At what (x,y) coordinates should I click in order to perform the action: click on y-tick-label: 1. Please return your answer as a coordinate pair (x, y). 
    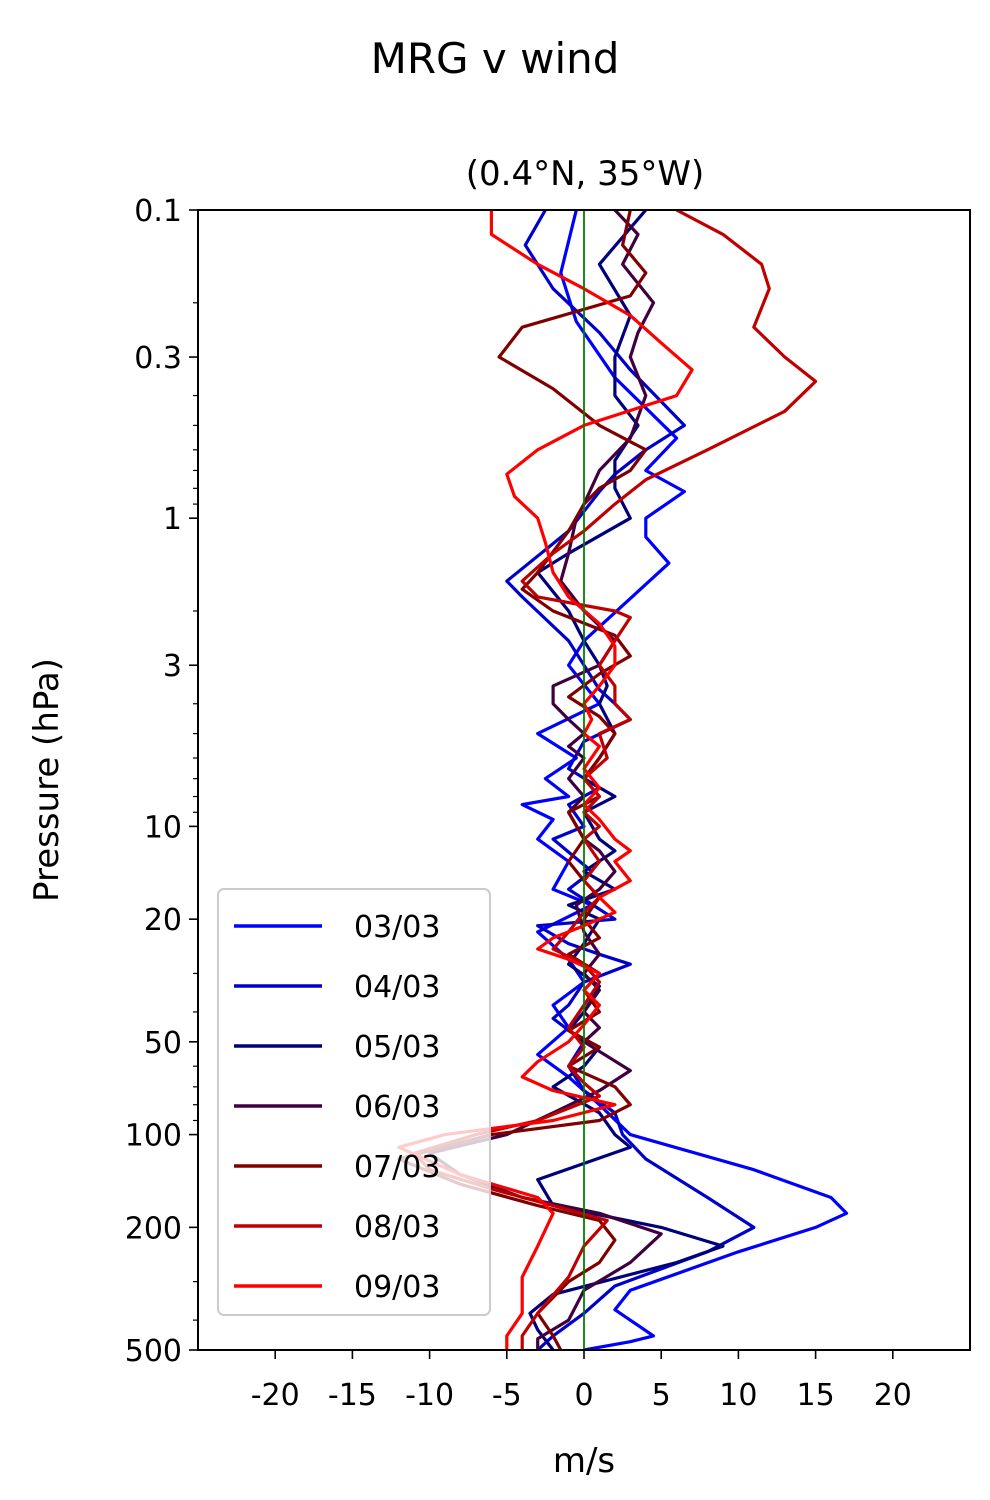
    Looking at the image, I should click on (172, 519).